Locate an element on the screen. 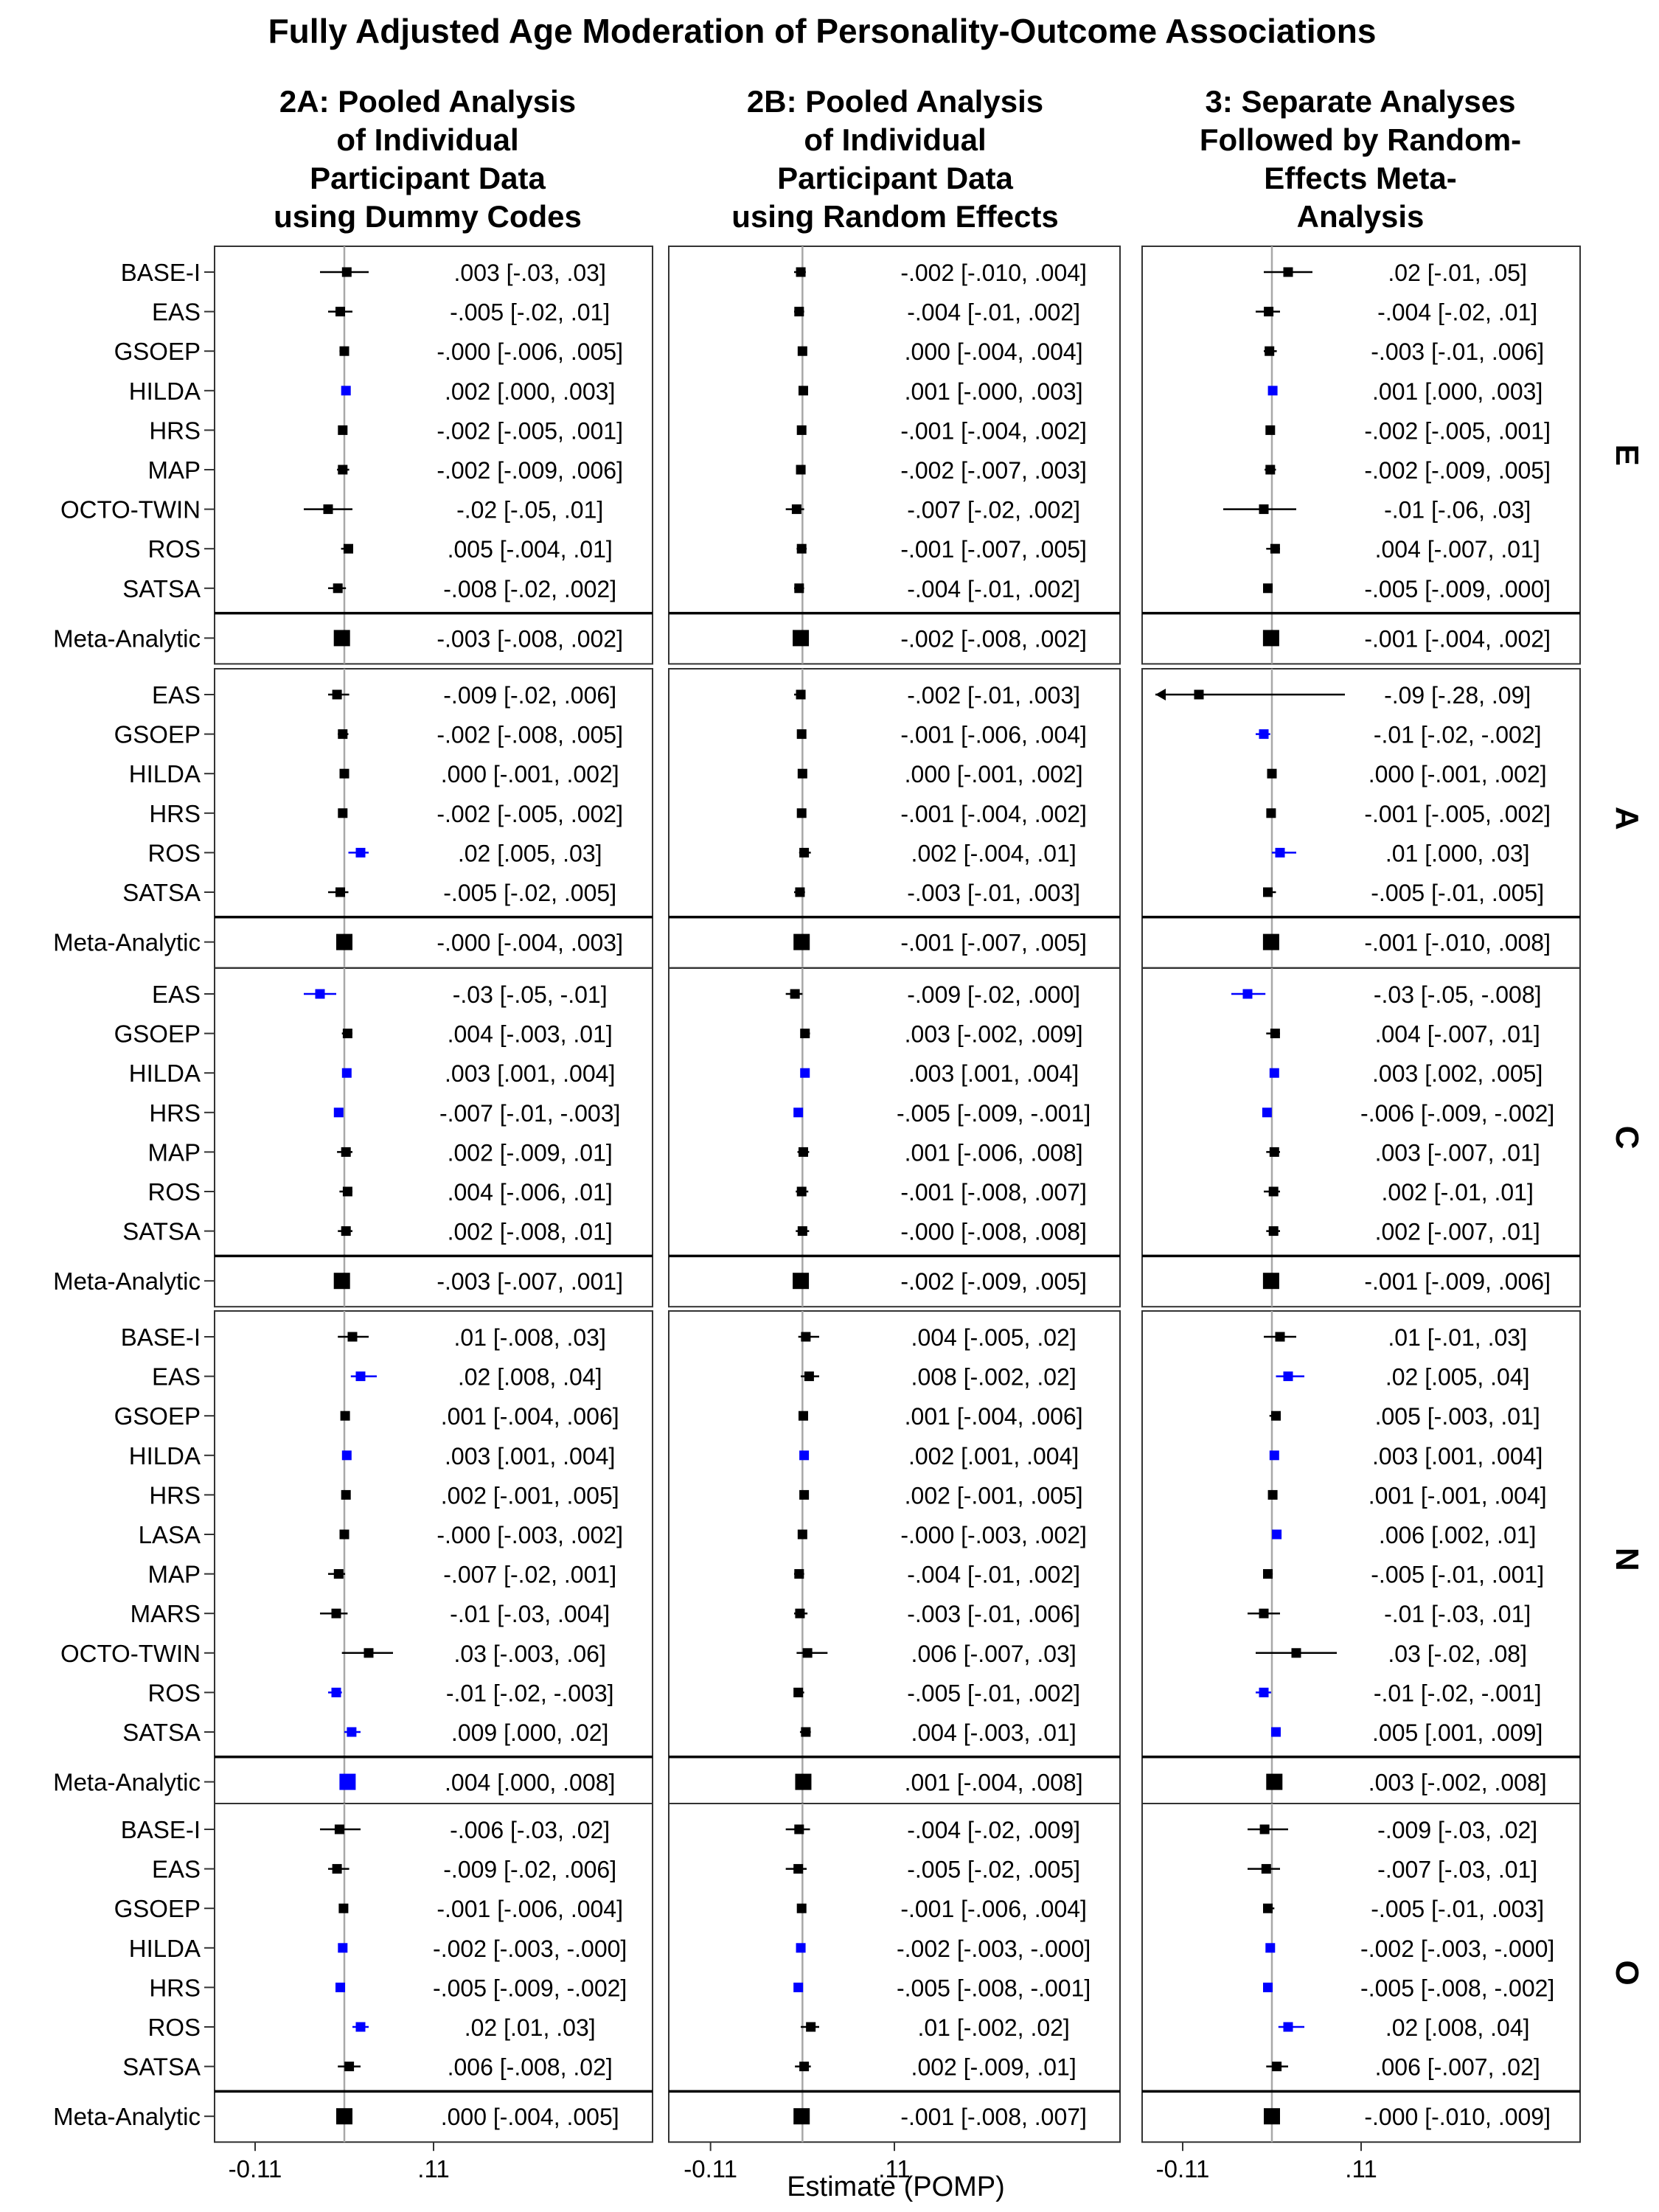 The height and width of the screenshot is (2212, 1659). estimate-label: -.005 [-.01, .001] is located at coordinates (1457, 1575).